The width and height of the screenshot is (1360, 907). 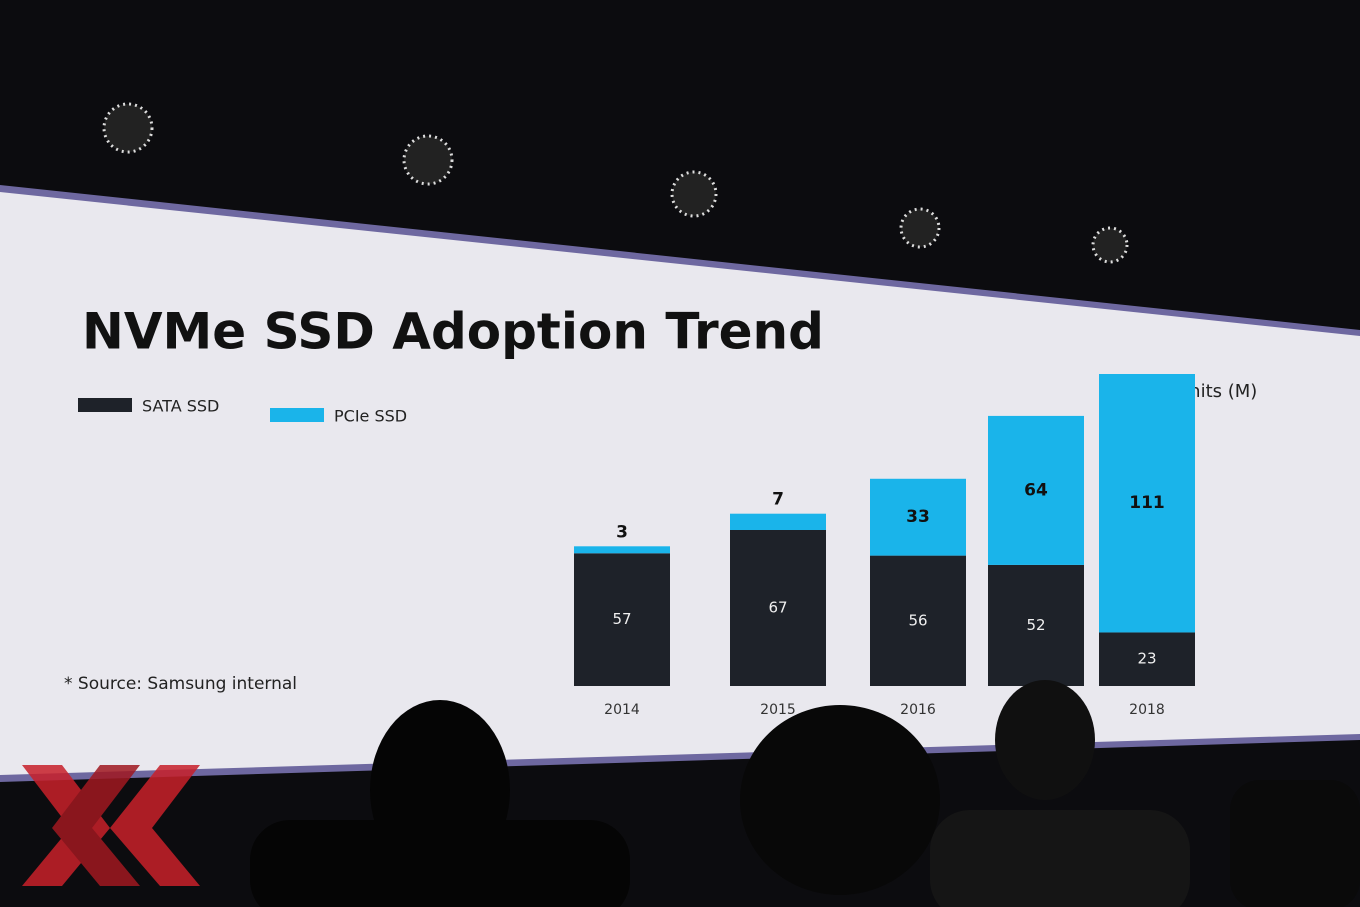 I want to click on data-label: 33, so click(x=918, y=517).